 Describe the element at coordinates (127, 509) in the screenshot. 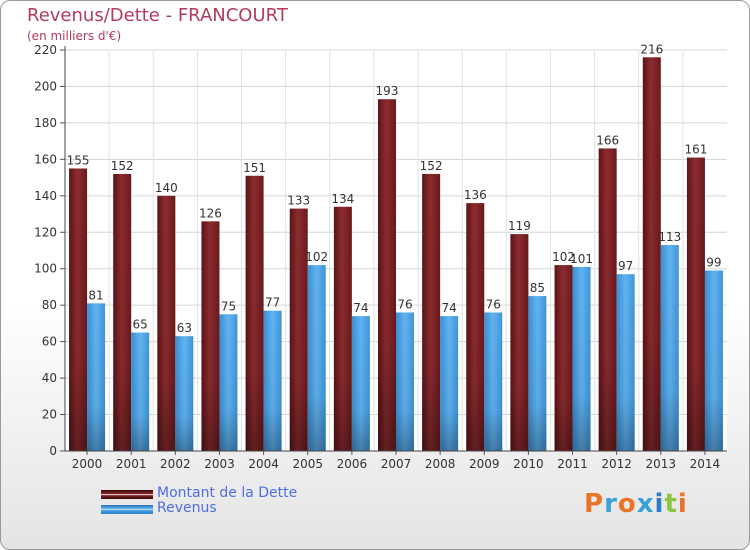

I see `legend-swatch-revenus` at that location.